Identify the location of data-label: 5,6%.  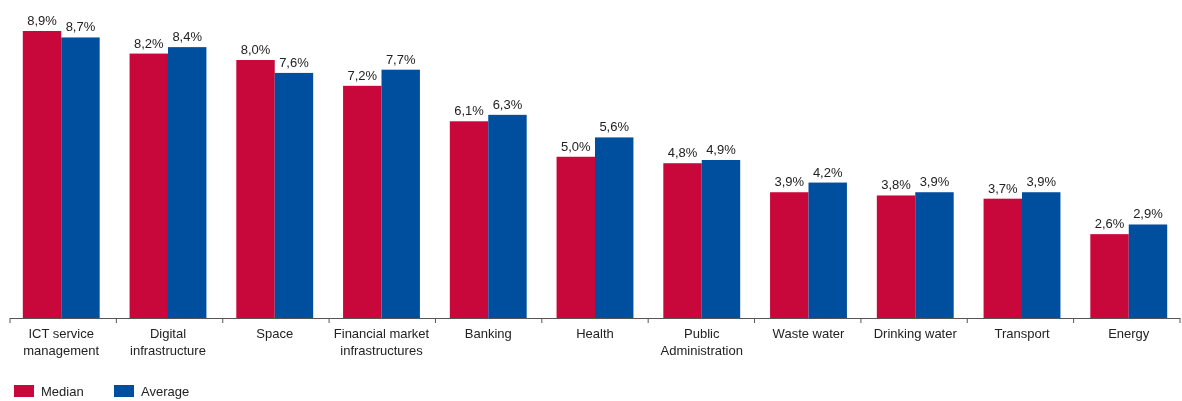
(614, 127).